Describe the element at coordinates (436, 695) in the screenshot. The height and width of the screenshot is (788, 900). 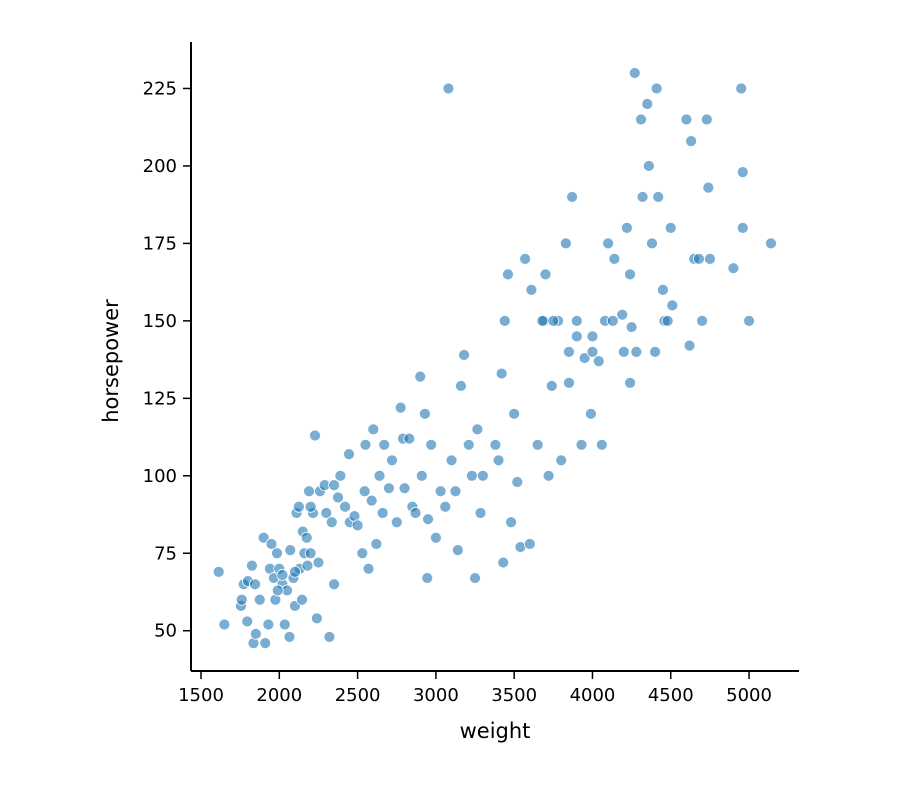
I see `x-tick-label: 3000` at that location.